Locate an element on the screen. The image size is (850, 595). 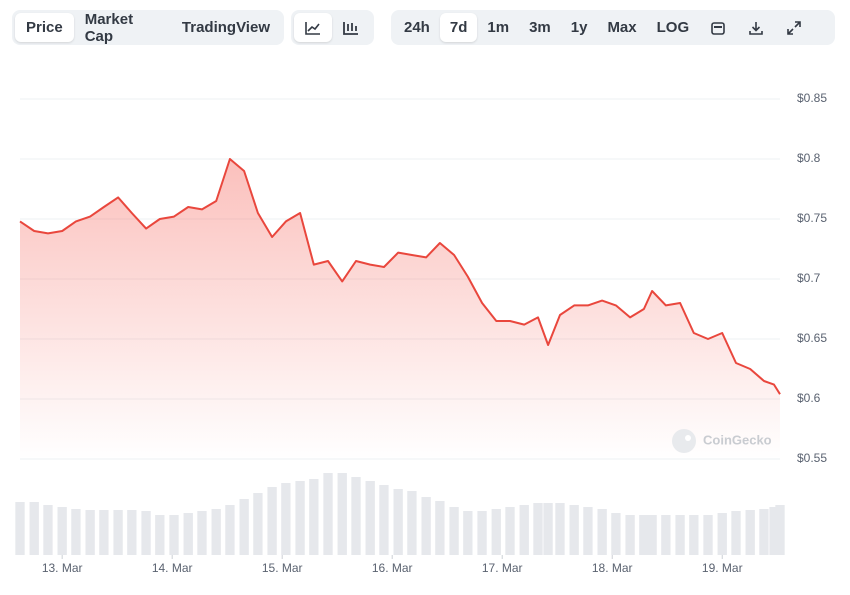
fullscreen-button is located at coordinates (794, 27).